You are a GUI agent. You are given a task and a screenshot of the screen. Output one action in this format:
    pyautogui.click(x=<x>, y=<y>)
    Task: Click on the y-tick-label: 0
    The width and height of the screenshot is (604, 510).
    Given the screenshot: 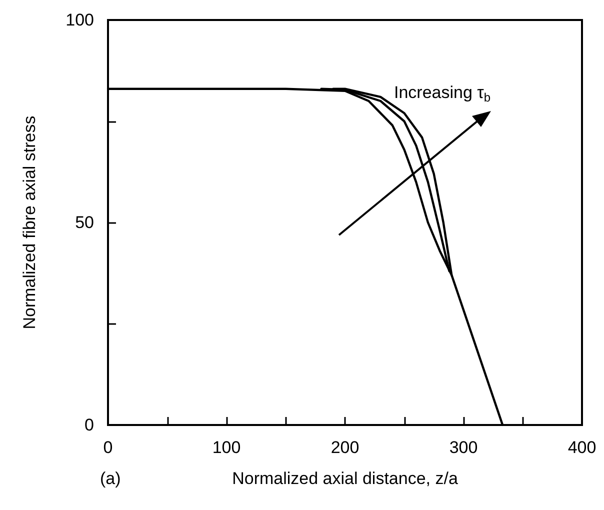 What is the action you would take?
    pyautogui.click(x=89, y=425)
    